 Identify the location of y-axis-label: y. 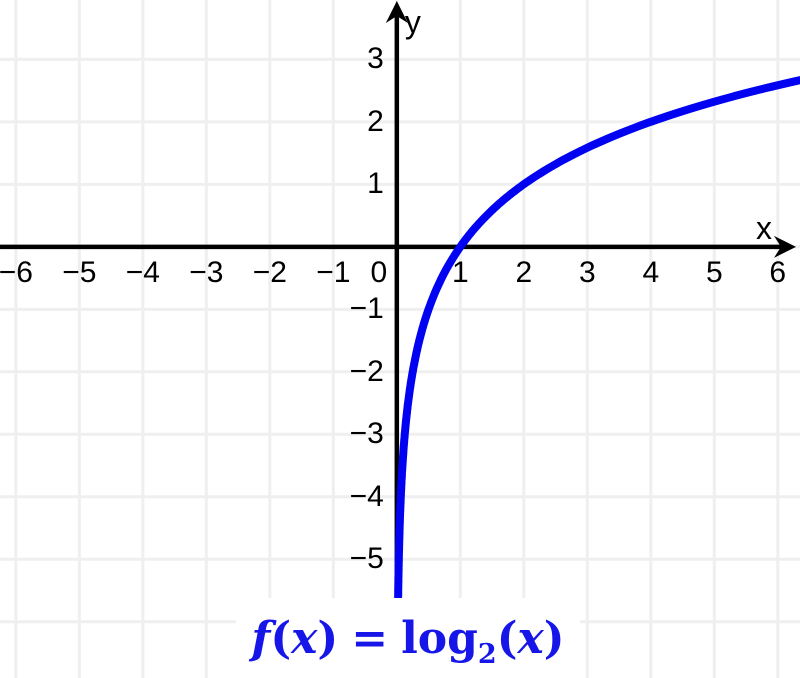
(412, 22).